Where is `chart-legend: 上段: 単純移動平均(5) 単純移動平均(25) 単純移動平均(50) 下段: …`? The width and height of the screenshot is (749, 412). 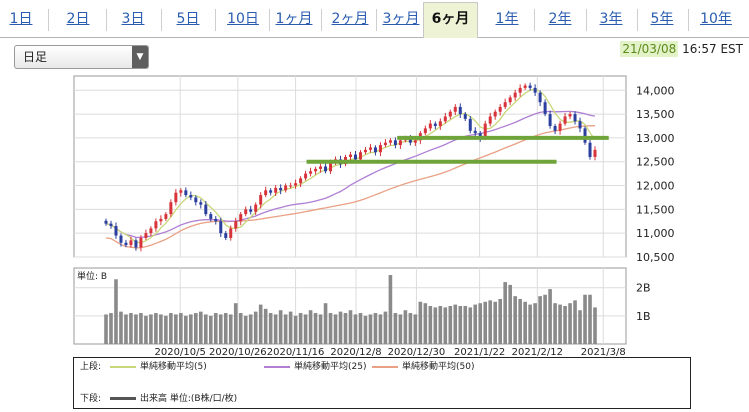 chart-legend: 上段: 単純移動平均(5) 単純移動平均(25) 単純移動平均(50) 下段: … is located at coordinates (382, 383).